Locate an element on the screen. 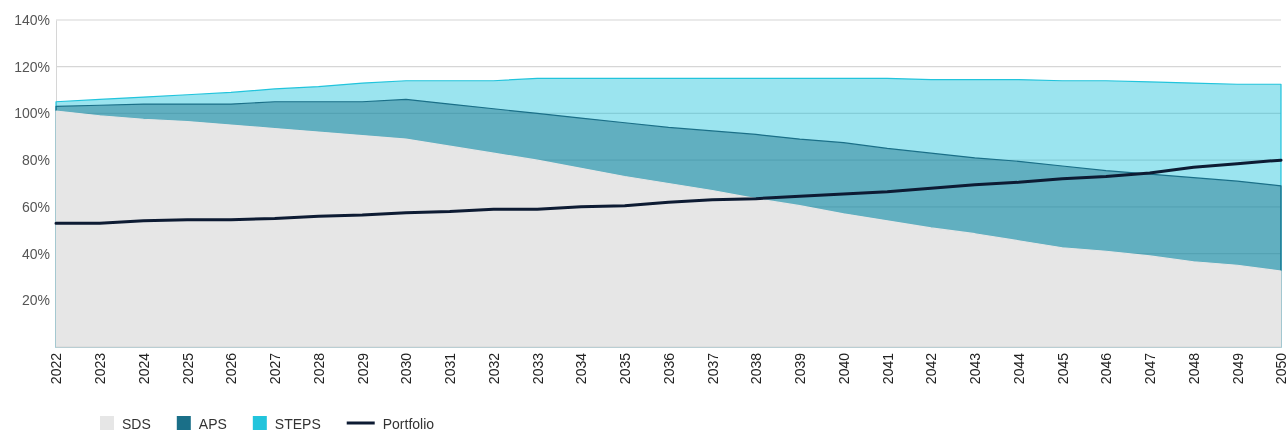 Image resolution: width=1286 pixels, height=439 pixels. x-tick-label: 2045 is located at coordinates (1062, 368).